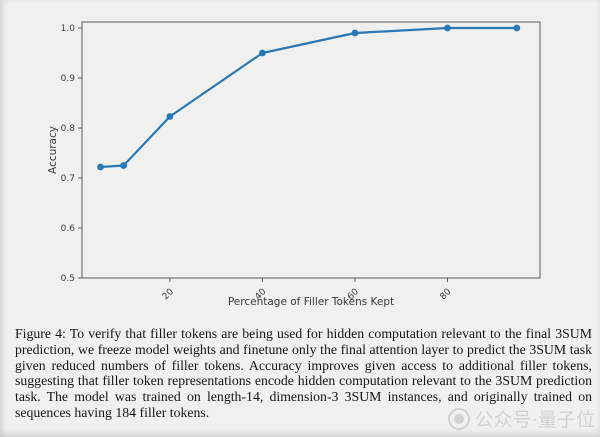 The image size is (600, 437). I want to click on y-tick-label: 0.9, so click(68, 79).